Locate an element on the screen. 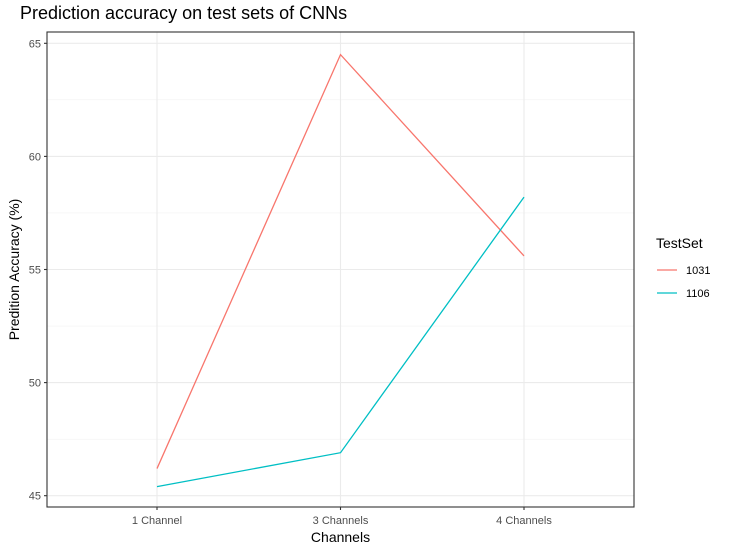  x-tick-label: 4 Channels is located at coordinates (524, 521).